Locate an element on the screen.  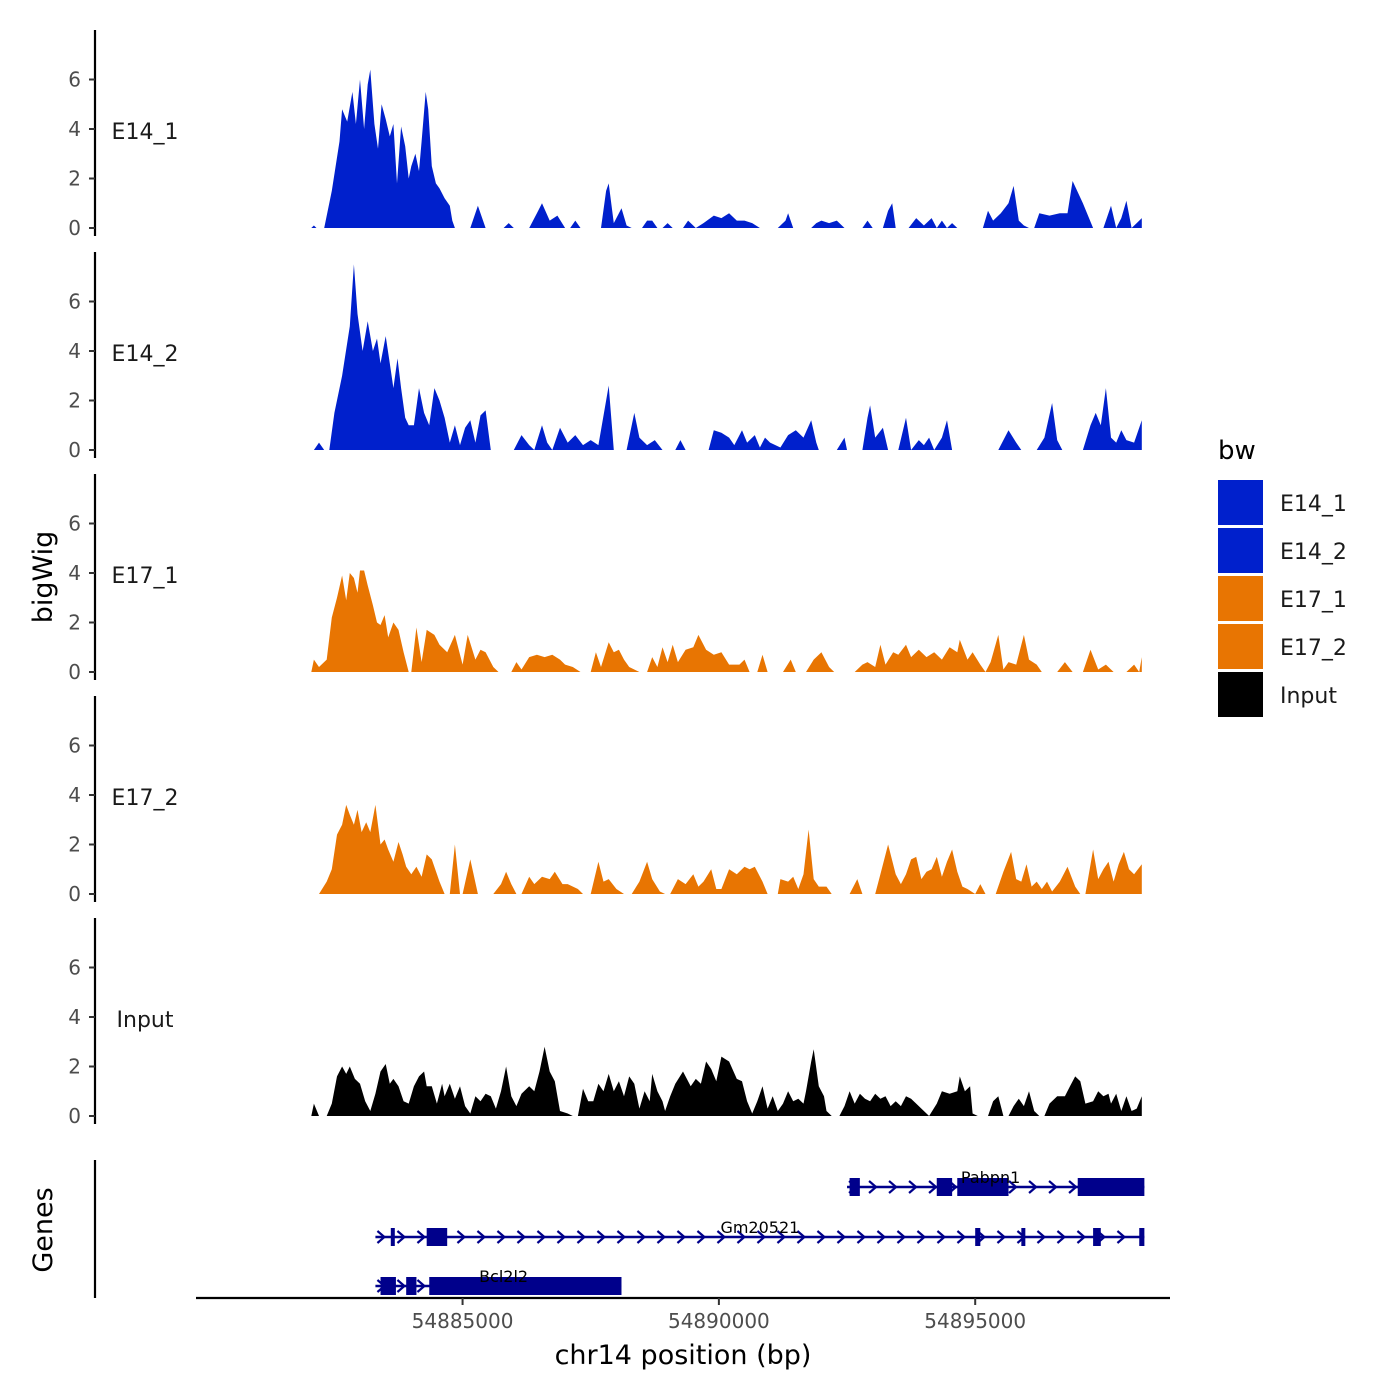
track-label: Input is located at coordinates (145, 1020).